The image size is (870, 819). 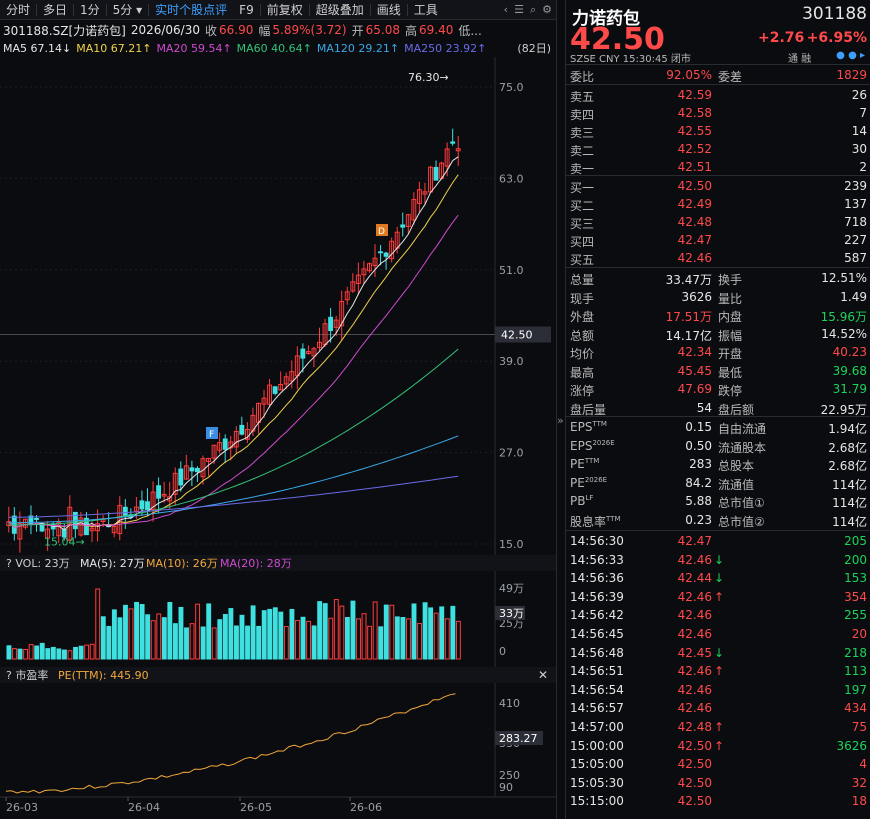 What do you see at coordinates (730, 317) in the screenshot?
I see `stat-label: 内盘` at bounding box center [730, 317].